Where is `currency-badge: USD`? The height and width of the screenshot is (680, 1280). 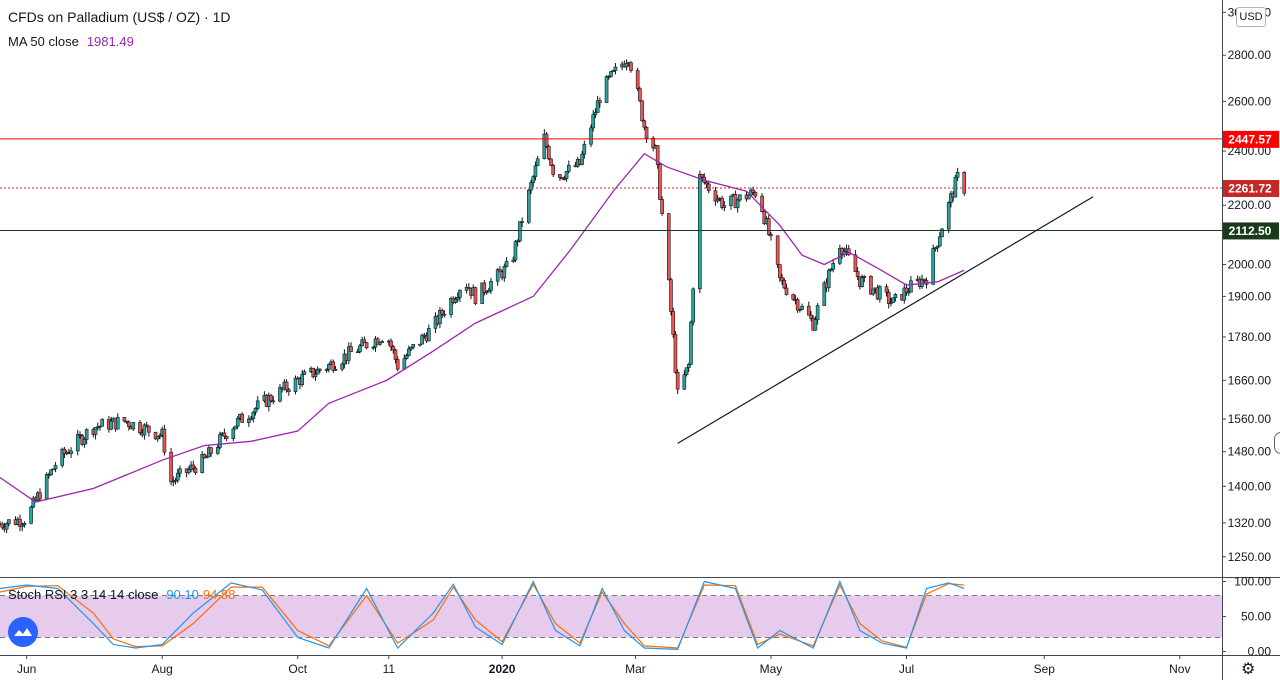
currency-badge: USD is located at coordinates (1251, 17).